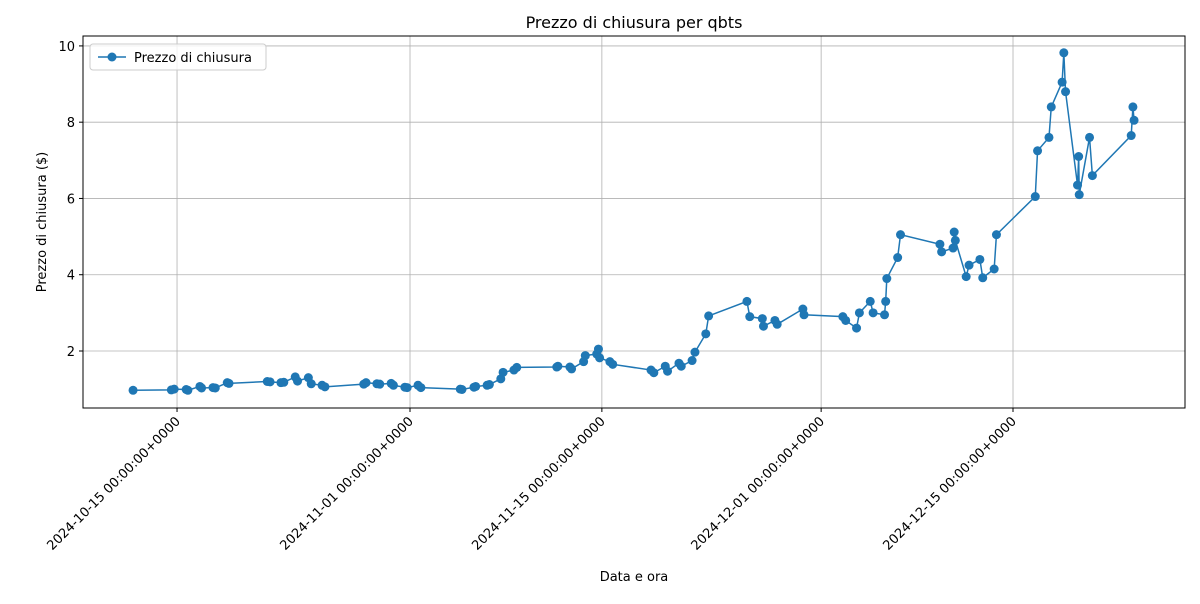  What do you see at coordinates (193, 58) in the screenshot?
I see `legend-label: Prezzo di chiusura` at bounding box center [193, 58].